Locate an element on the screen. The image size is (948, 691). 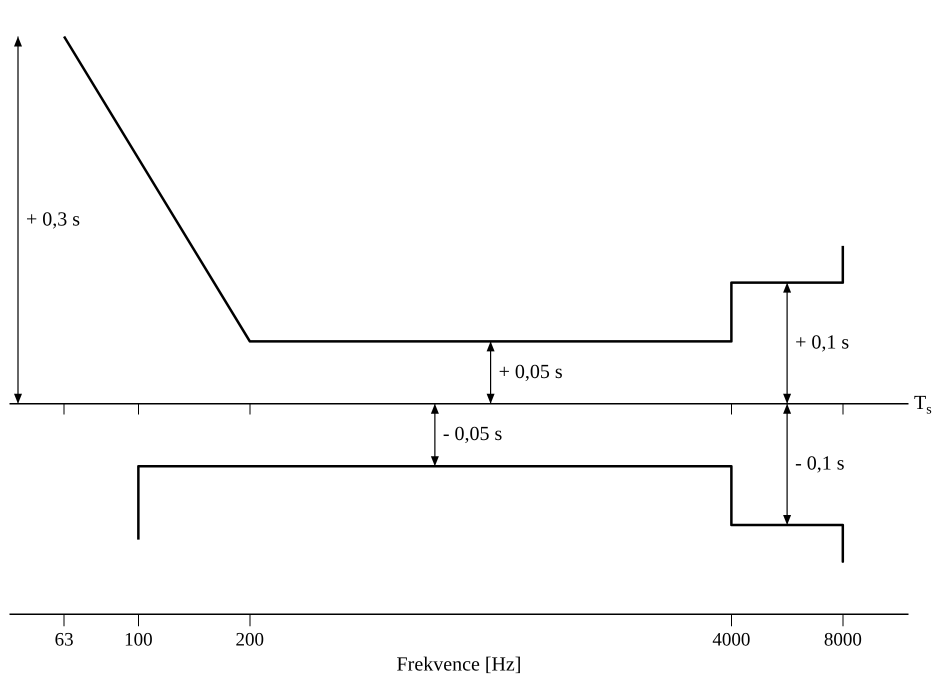
x-tick-label: 8000 is located at coordinates (843, 640).